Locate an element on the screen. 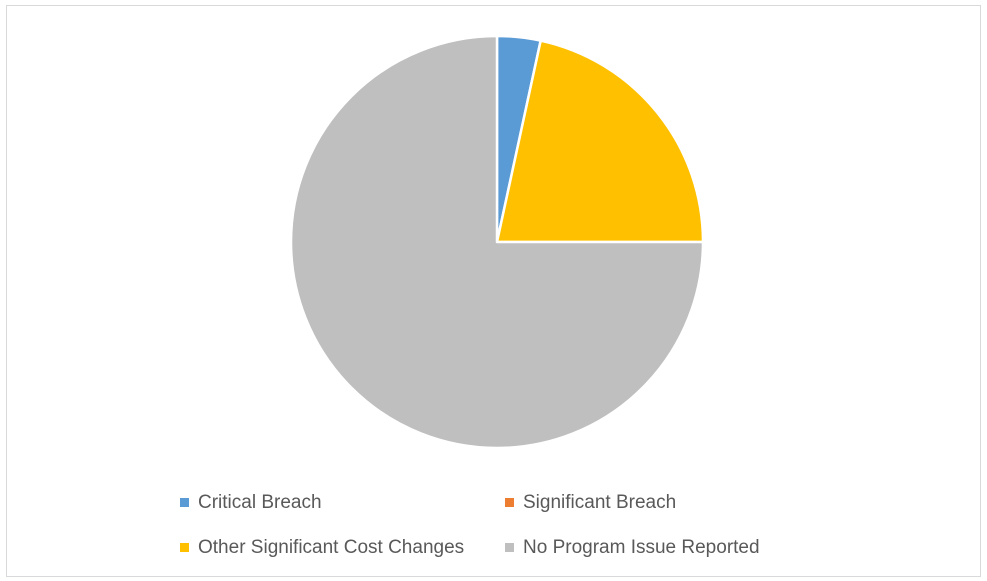 This screenshot has height=581, width=987. legend-item-other-significant-cost-changes: Other Significant Cost Changes is located at coordinates (342, 548).